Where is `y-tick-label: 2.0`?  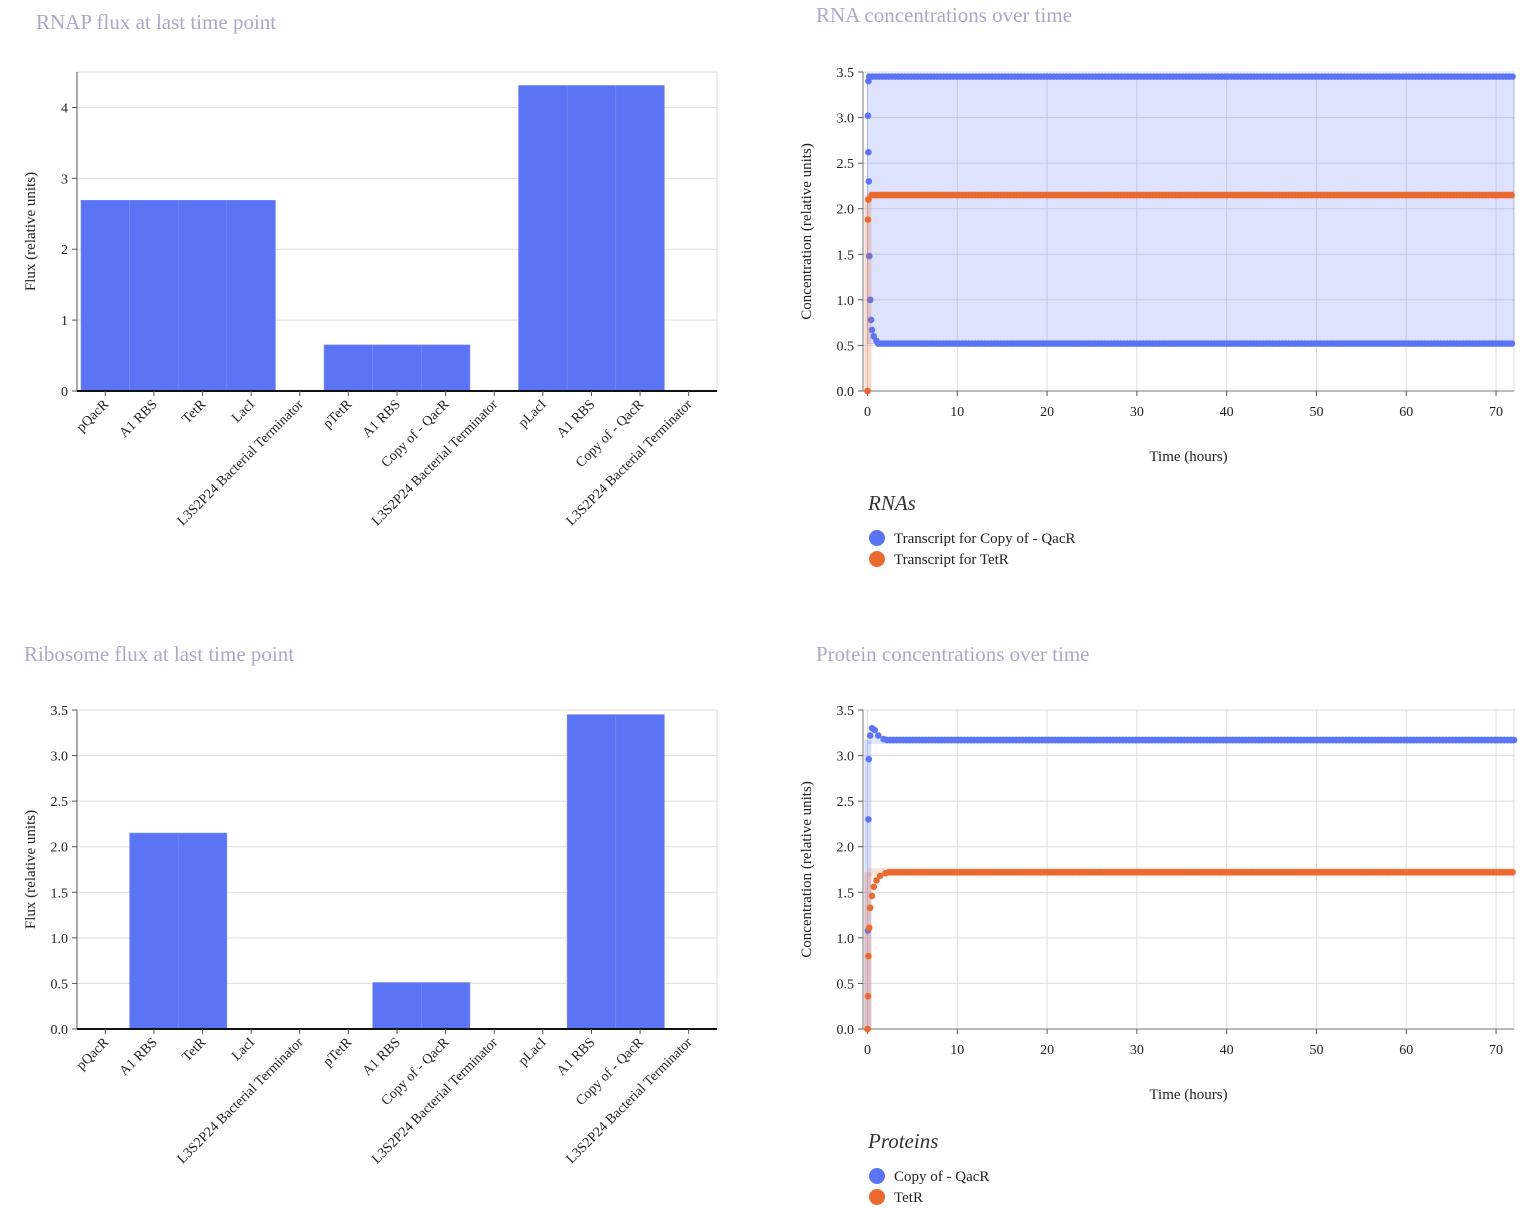
y-tick-label: 2.0 is located at coordinates (846, 210).